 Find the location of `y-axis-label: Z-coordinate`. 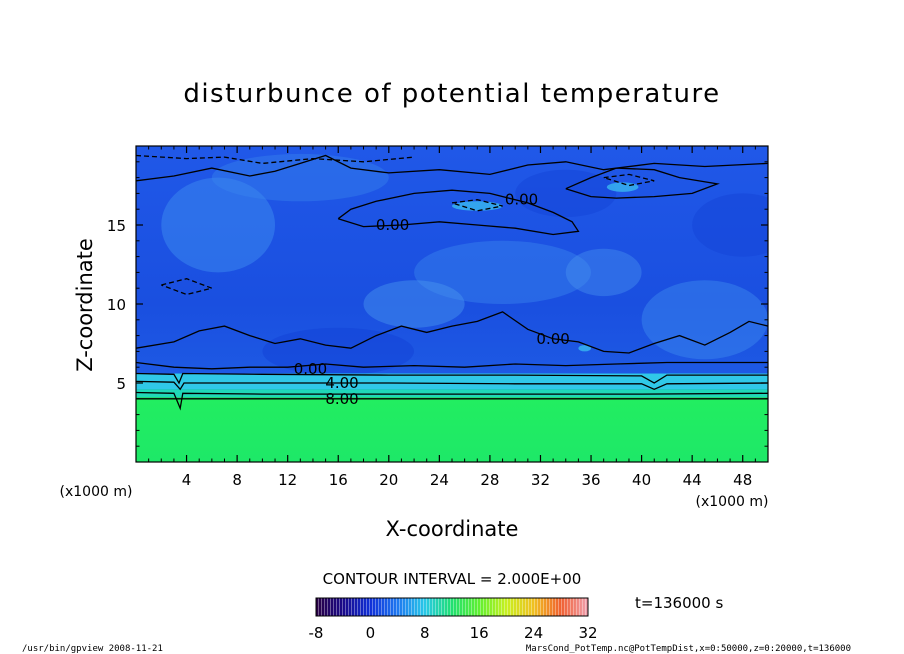

y-axis-label: Z-coordinate is located at coordinates (85, 305).